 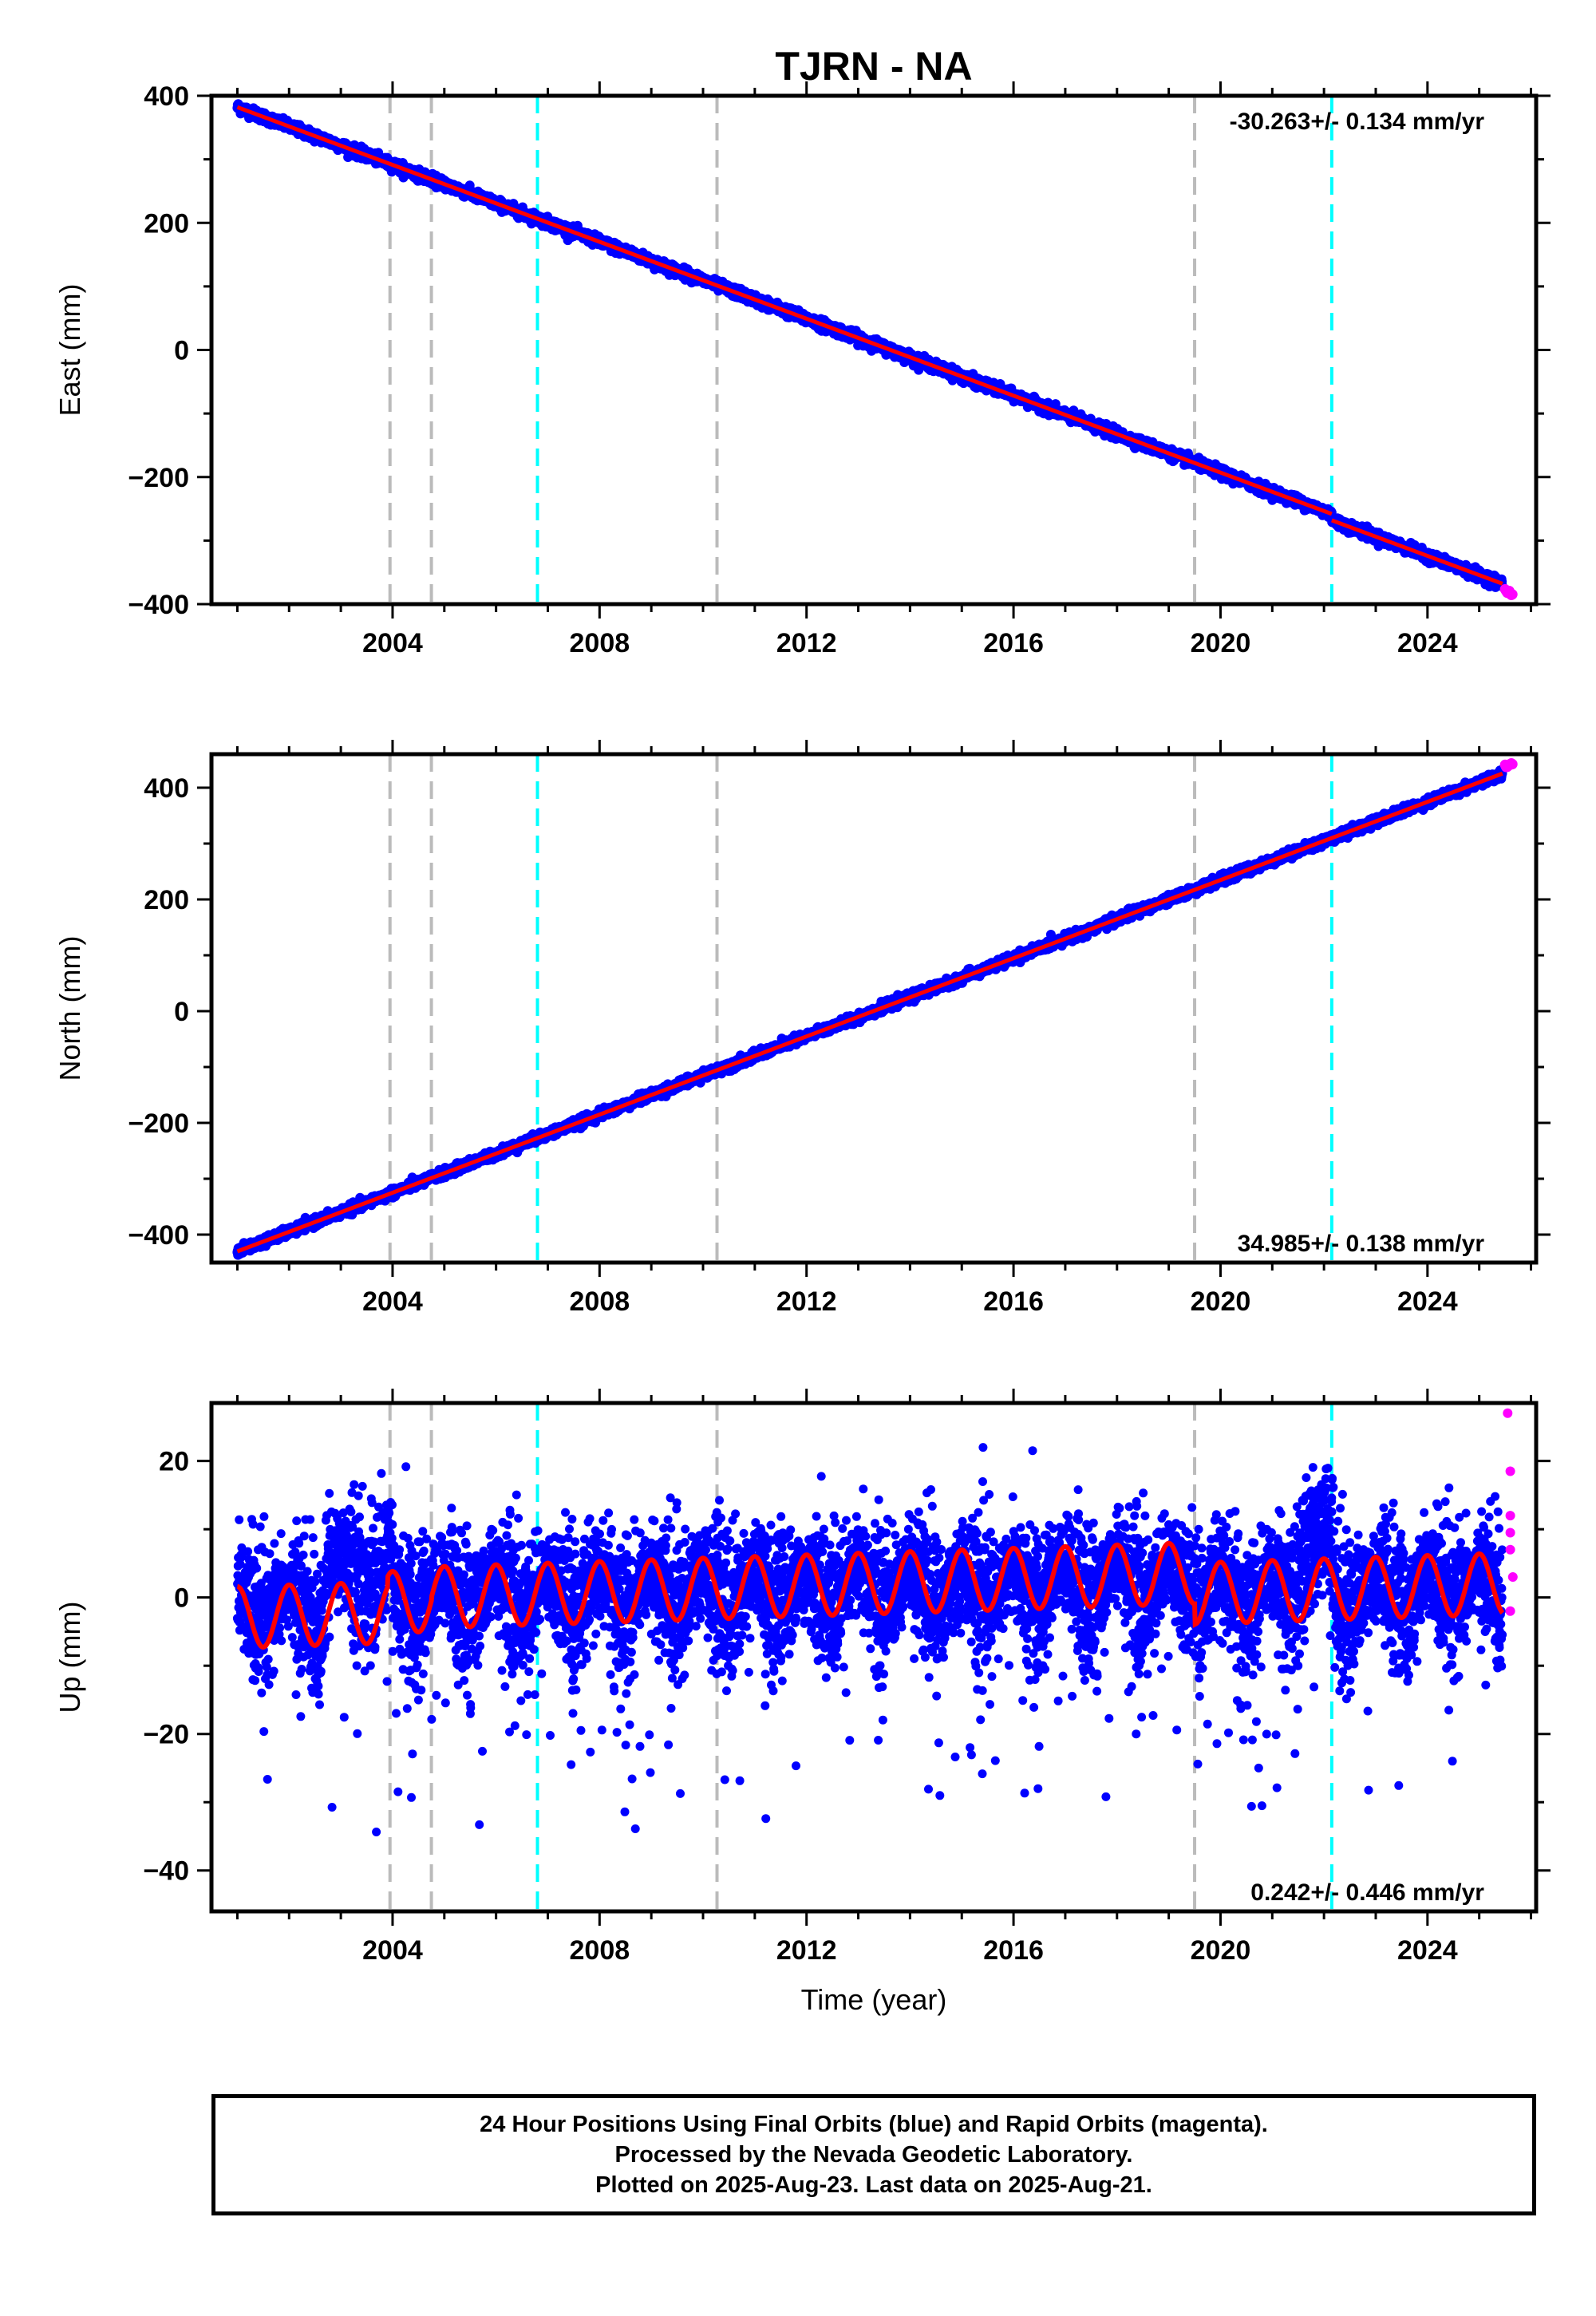 I want to click on x-tick-label: 2004, so click(x=392, y=643).